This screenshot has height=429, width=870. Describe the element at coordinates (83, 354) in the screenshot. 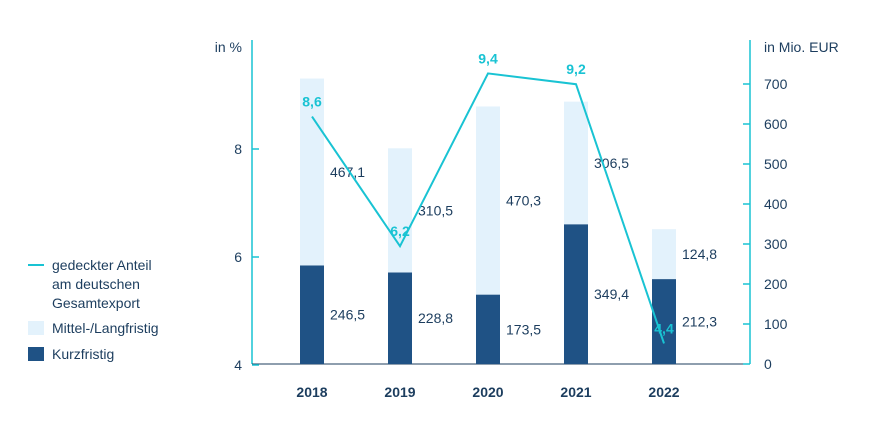

I see `legend-label-kurzfristig: Kurzfristig` at that location.